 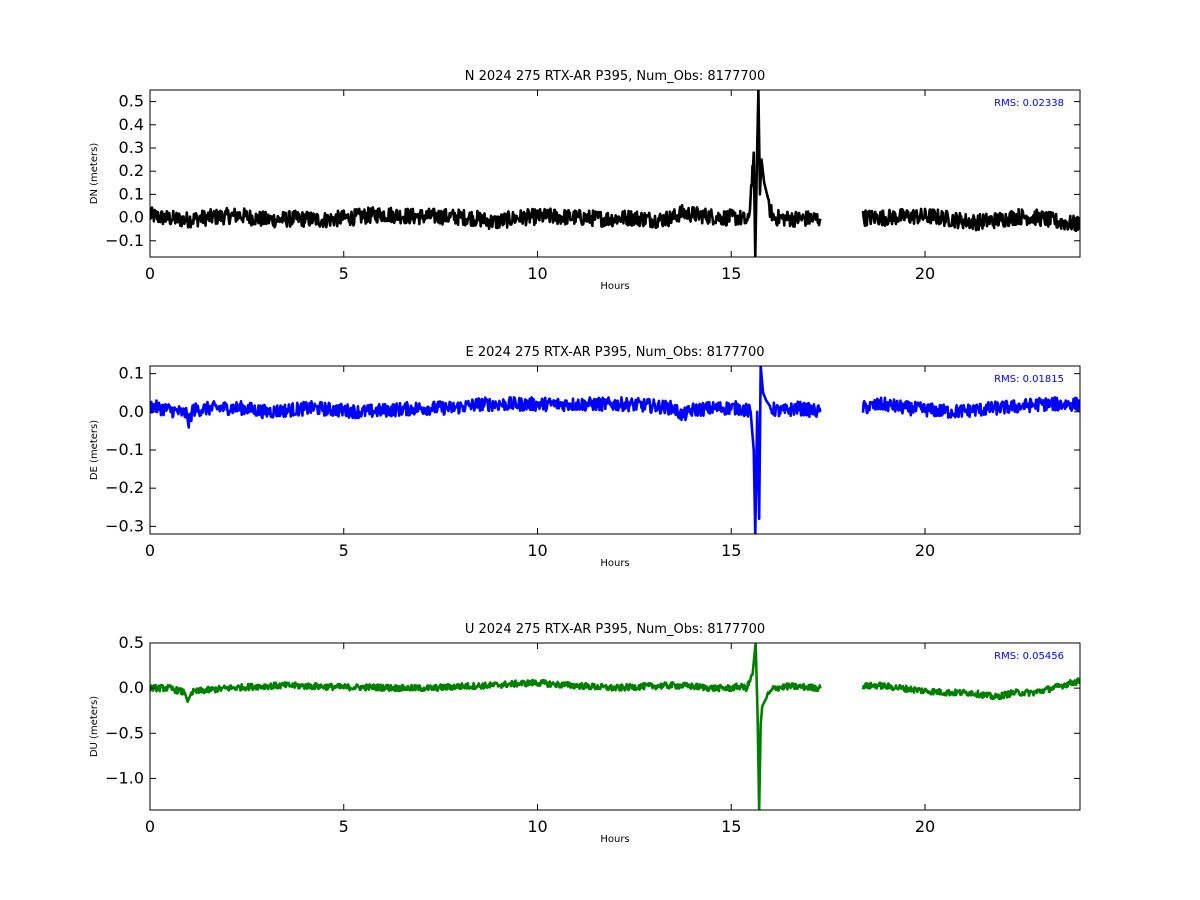 What do you see at coordinates (124, 777) in the screenshot?
I see `y-tick-label: −1.0` at bounding box center [124, 777].